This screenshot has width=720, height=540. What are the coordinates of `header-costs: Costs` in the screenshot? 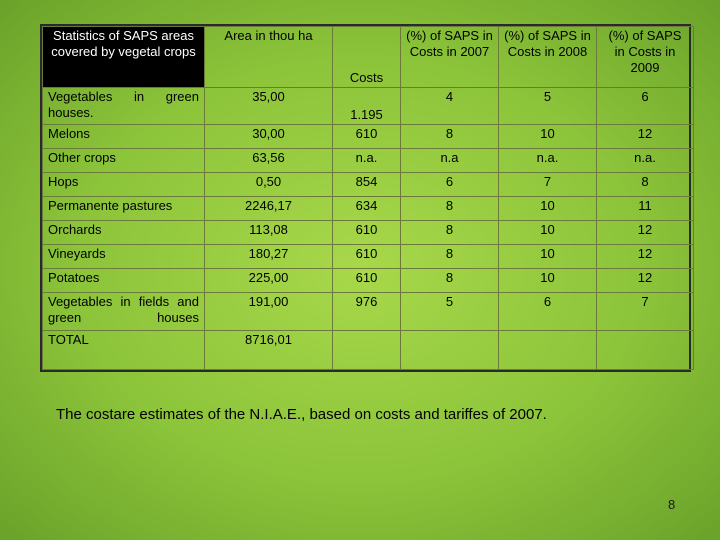 It's located at (366, 57).